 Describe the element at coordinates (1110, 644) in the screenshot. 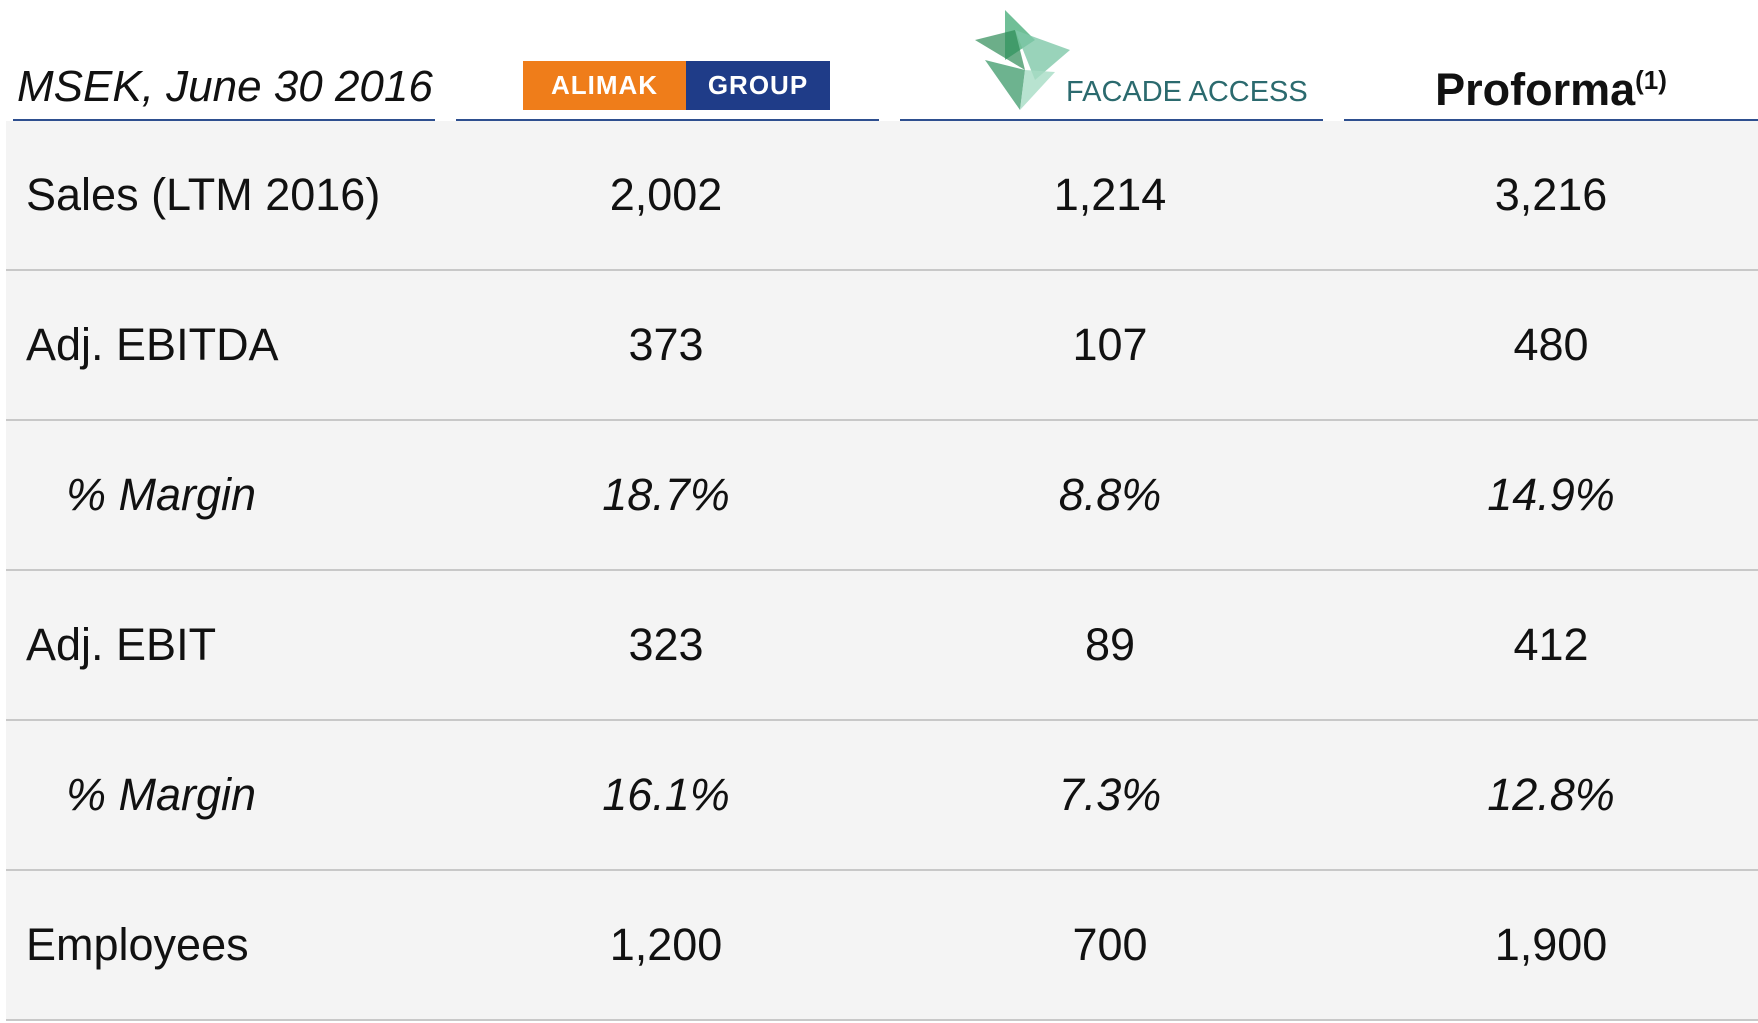

I see `row-value: 89` at that location.